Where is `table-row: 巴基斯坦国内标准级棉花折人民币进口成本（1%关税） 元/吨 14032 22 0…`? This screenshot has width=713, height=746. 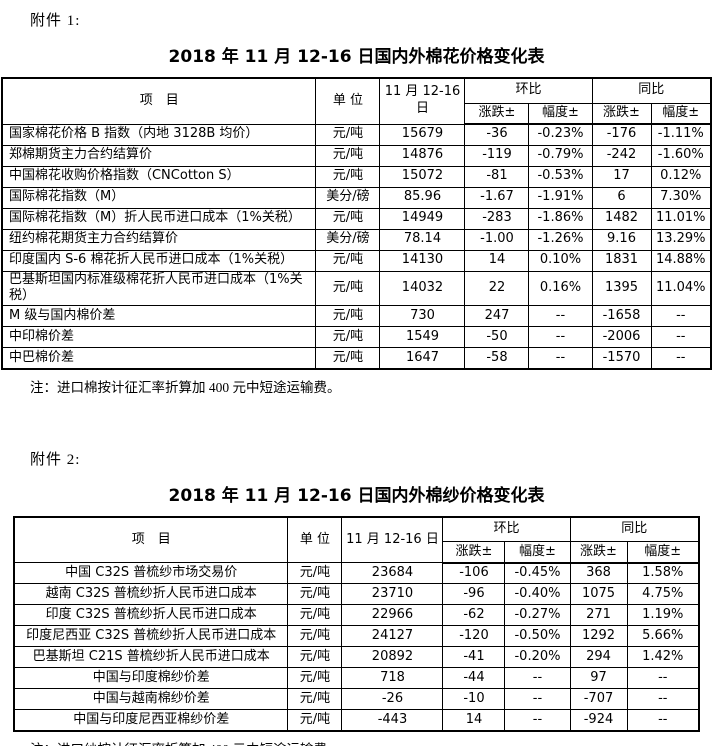
table-row: 巴基斯坦国内标准级棉花折人民币进口成本（1%关税） 元/吨 14032 22 0… is located at coordinates (356, 288).